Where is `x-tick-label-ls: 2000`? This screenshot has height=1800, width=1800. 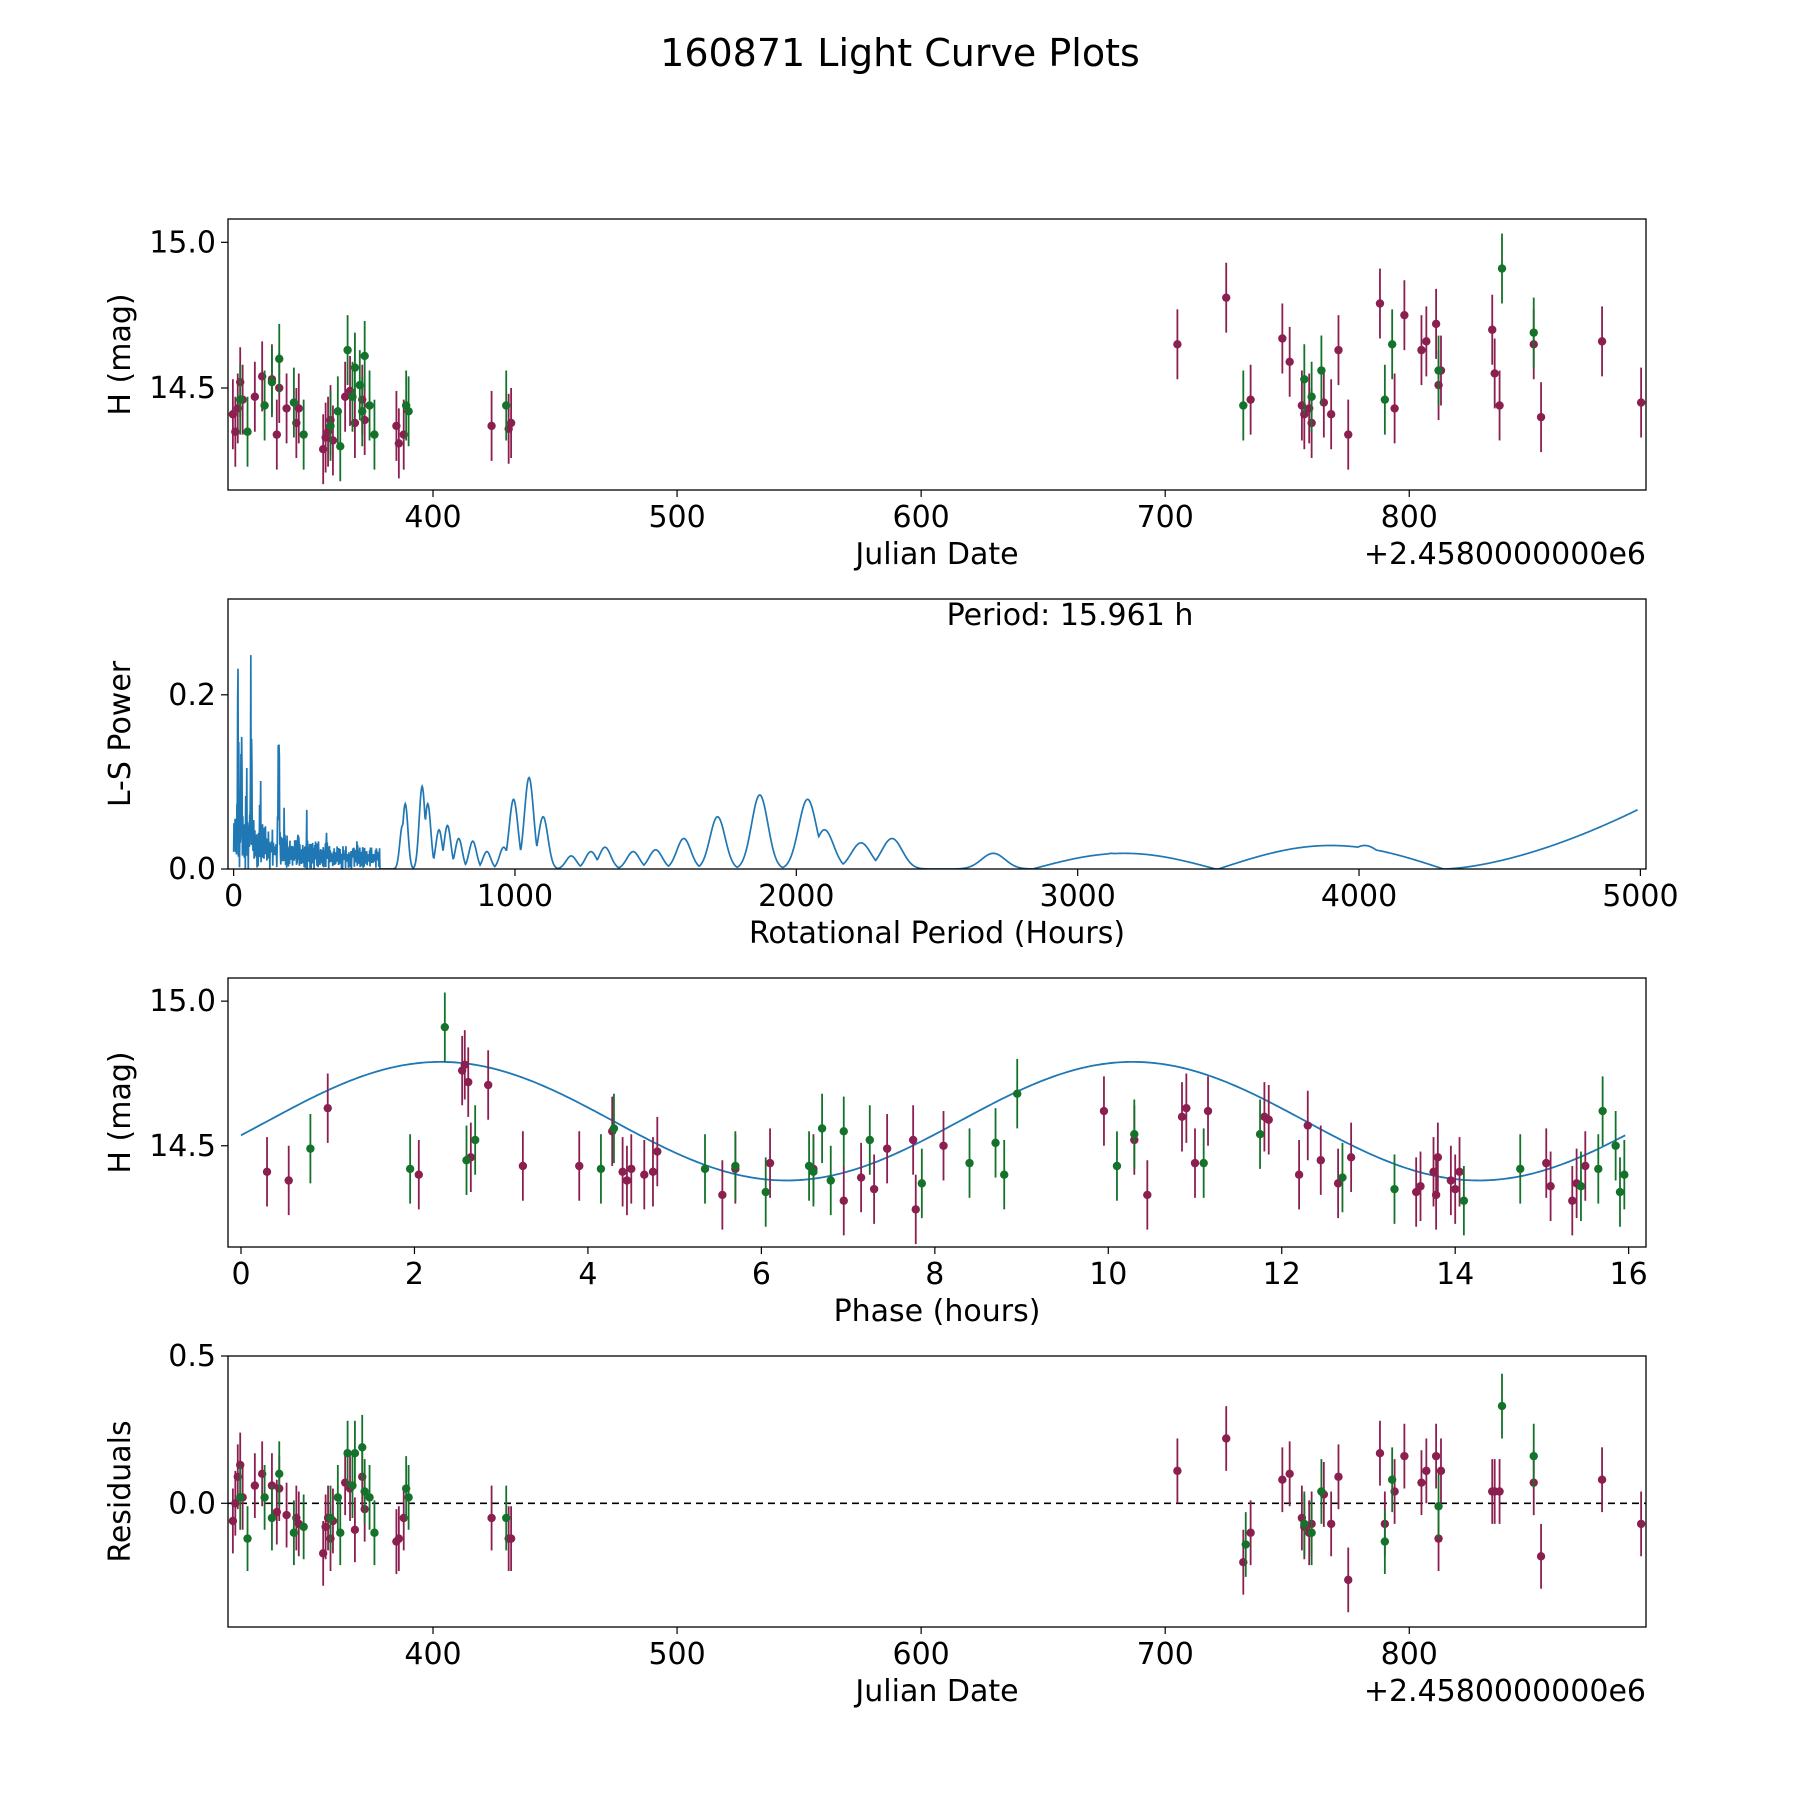 x-tick-label-ls: 2000 is located at coordinates (796, 896).